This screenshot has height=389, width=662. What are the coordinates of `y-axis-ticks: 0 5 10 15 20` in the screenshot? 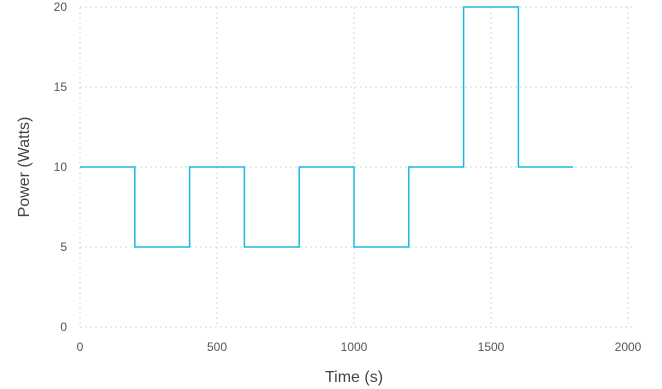 It's located at (61, 167).